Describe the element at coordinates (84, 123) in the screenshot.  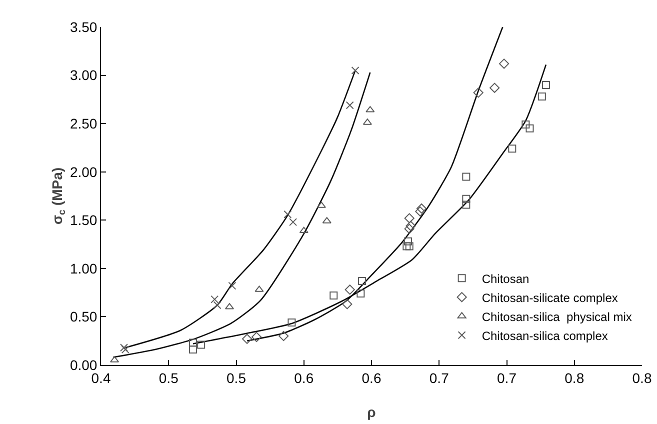
I see `y-tick-label: 2.50` at that location.